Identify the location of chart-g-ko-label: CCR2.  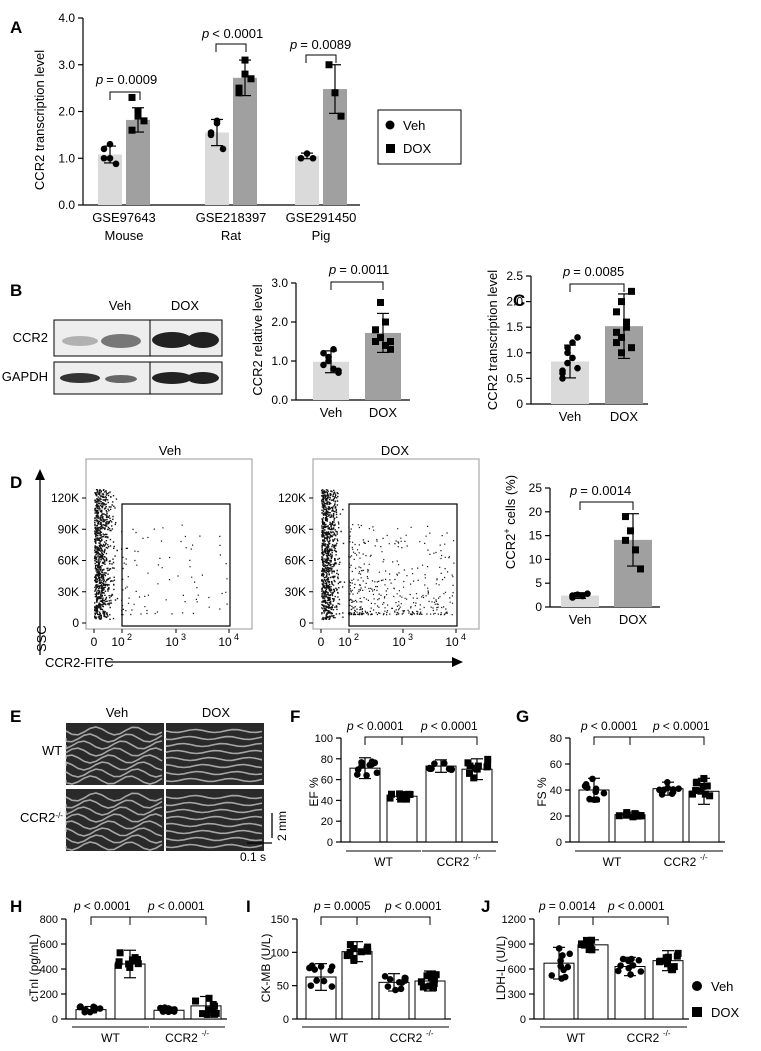
(680, 862).